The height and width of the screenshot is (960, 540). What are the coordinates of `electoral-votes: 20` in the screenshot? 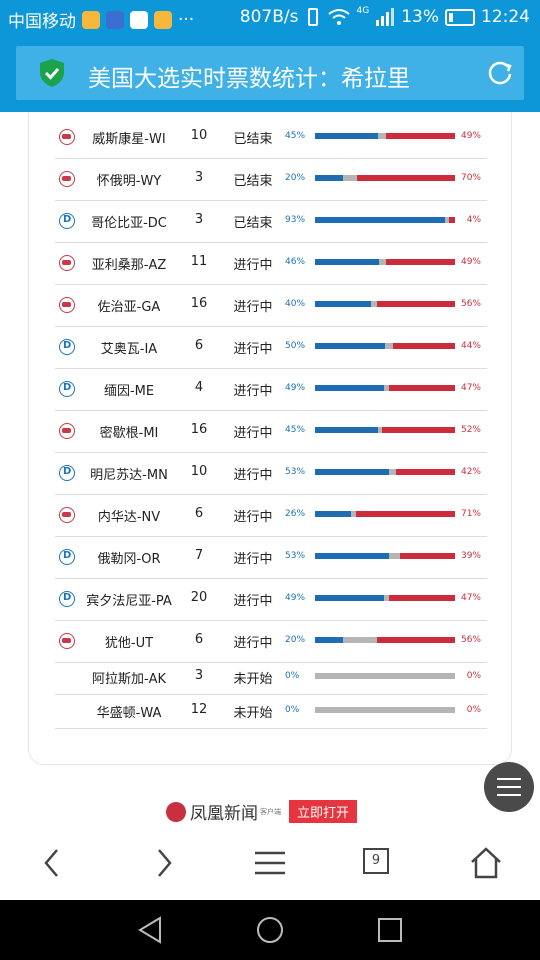 It's located at (199, 597).